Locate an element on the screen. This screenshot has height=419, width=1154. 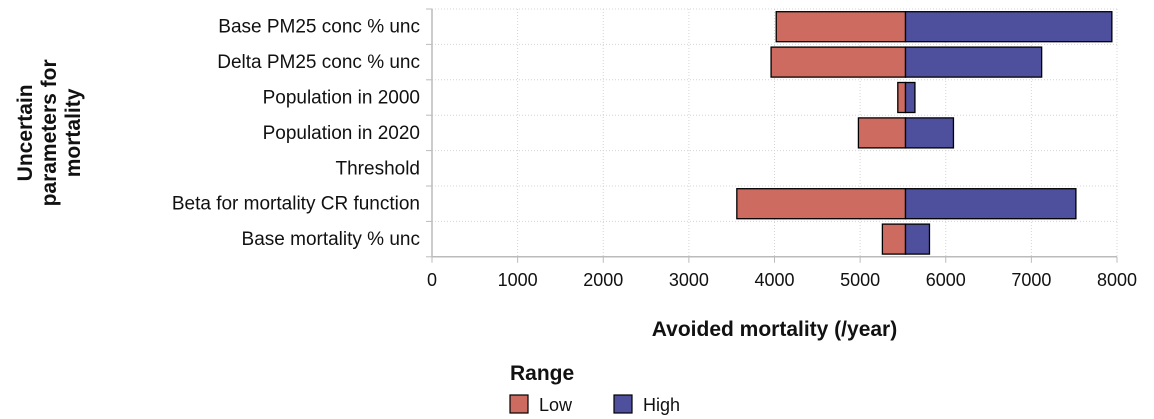
y-axis-title-line: parameters for is located at coordinates (49, 132).